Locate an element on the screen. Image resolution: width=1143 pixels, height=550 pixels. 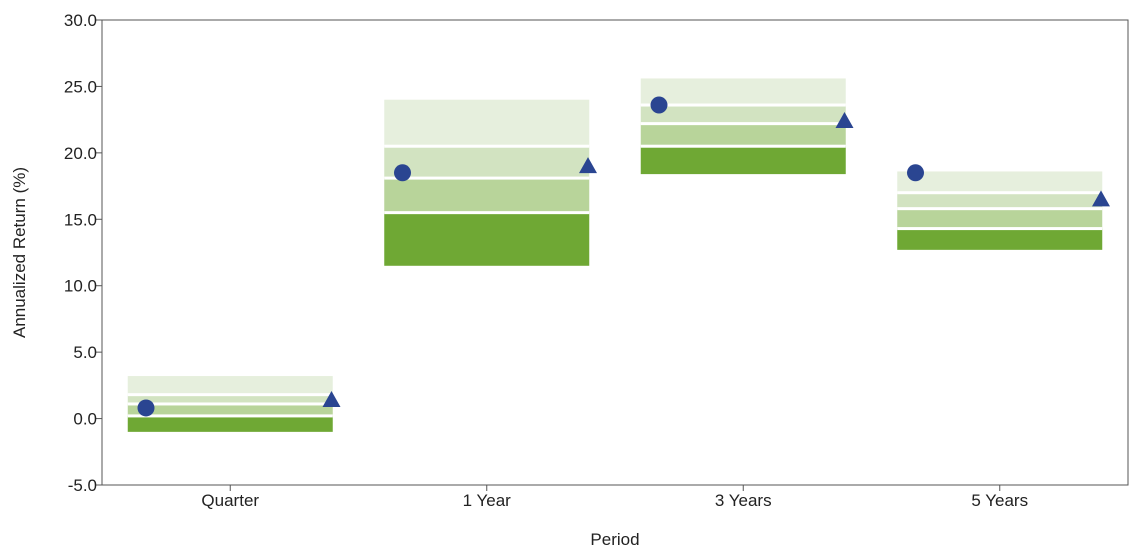
y-tick-label: 20.0 is located at coordinates (80, 153).